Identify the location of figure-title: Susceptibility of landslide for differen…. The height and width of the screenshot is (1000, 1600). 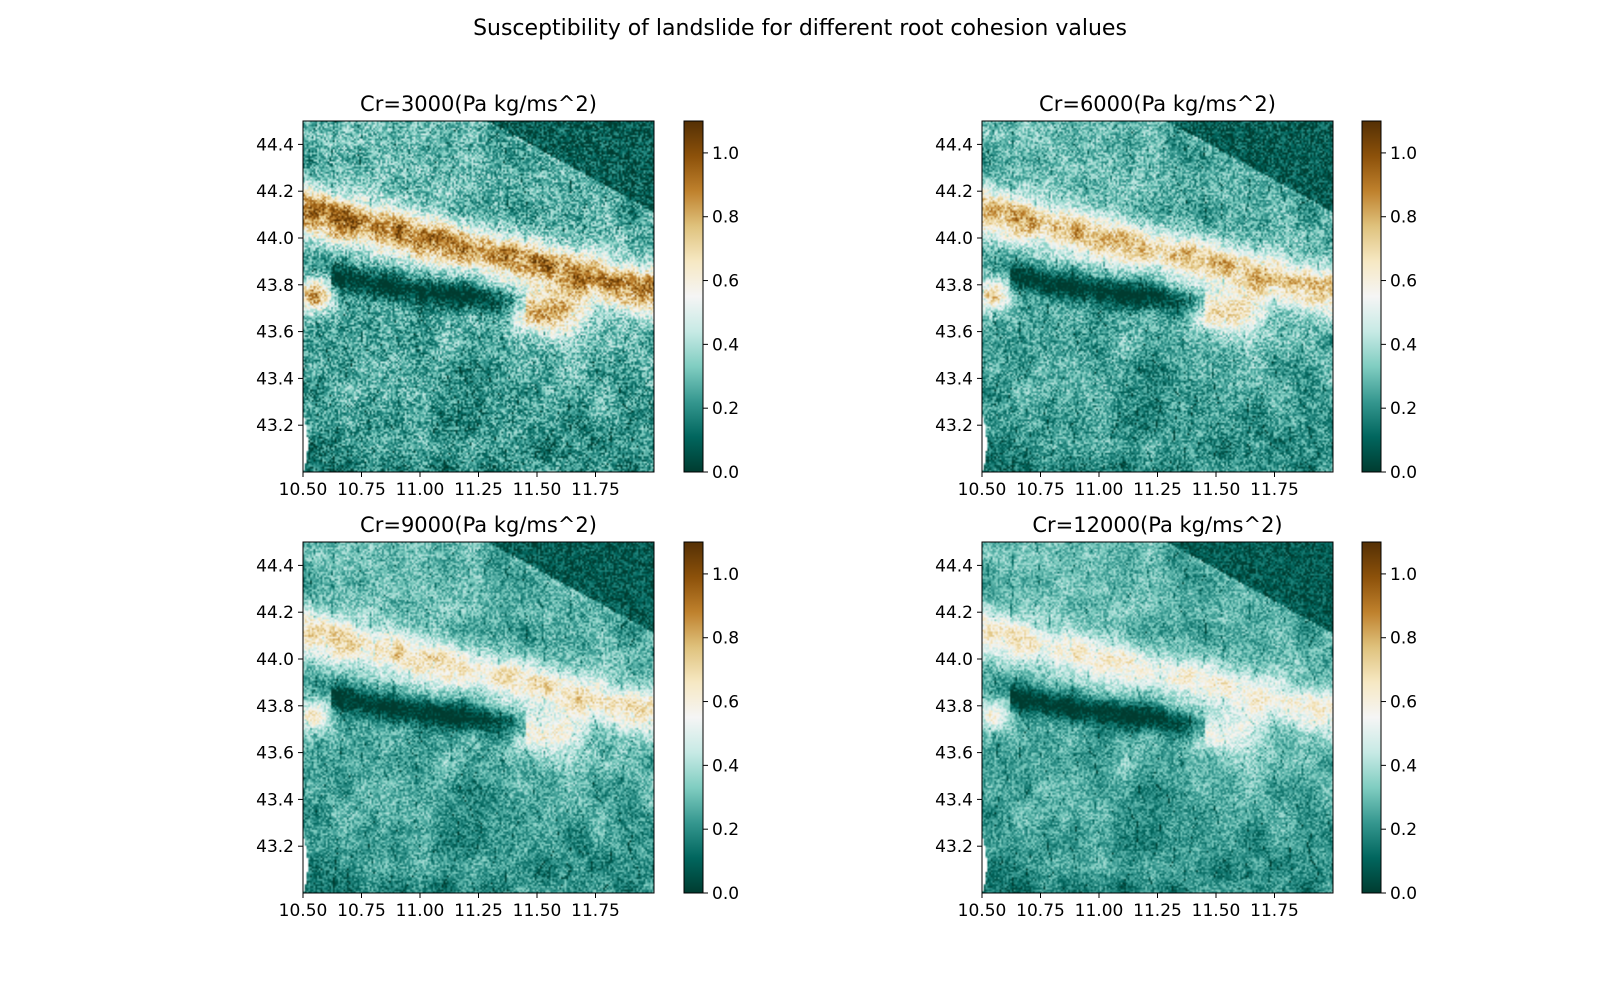
(800, 28).